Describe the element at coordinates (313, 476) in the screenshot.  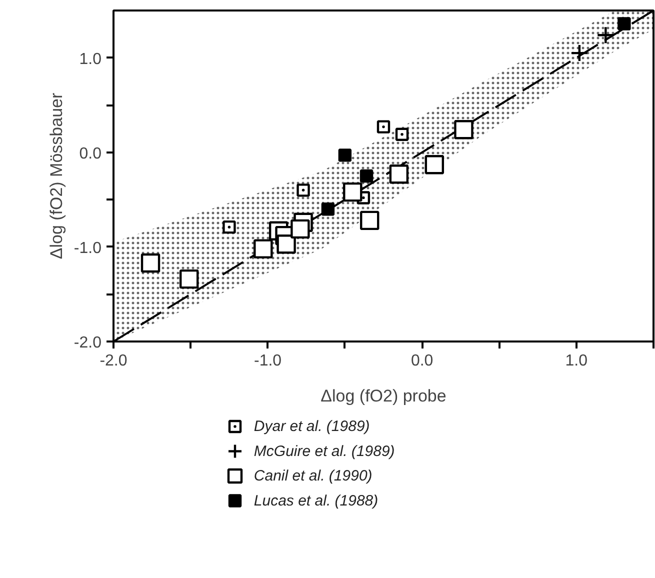
I see `legend-label: Canil et al. (1990)` at that location.